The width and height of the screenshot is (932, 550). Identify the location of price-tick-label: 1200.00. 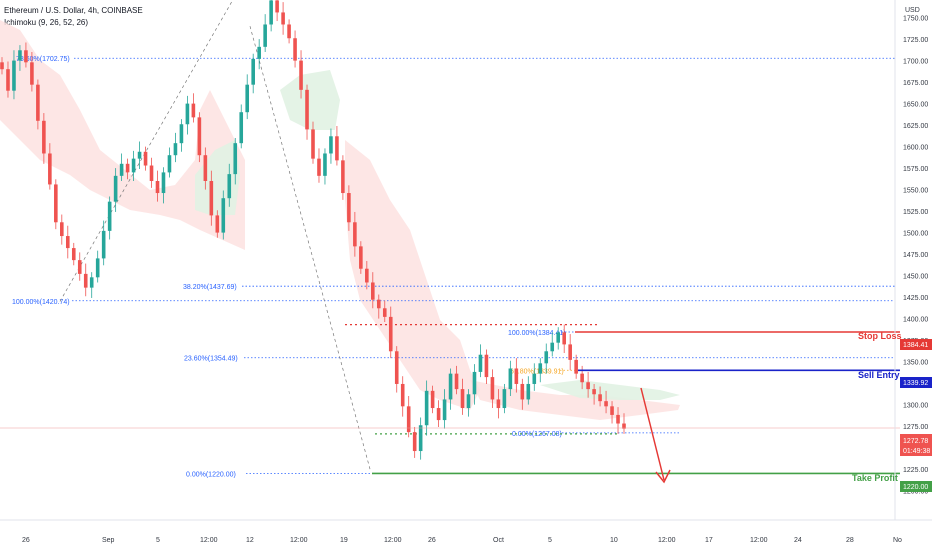
(915, 492).